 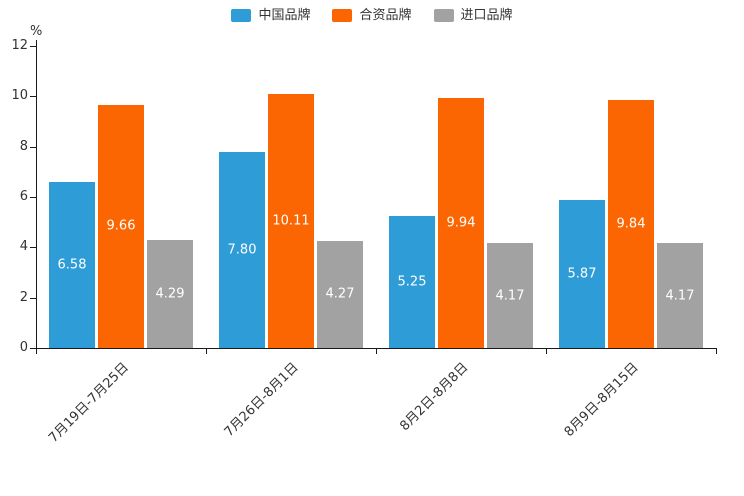 I want to click on bar-series3-cat1: 4.29, so click(x=170, y=294).